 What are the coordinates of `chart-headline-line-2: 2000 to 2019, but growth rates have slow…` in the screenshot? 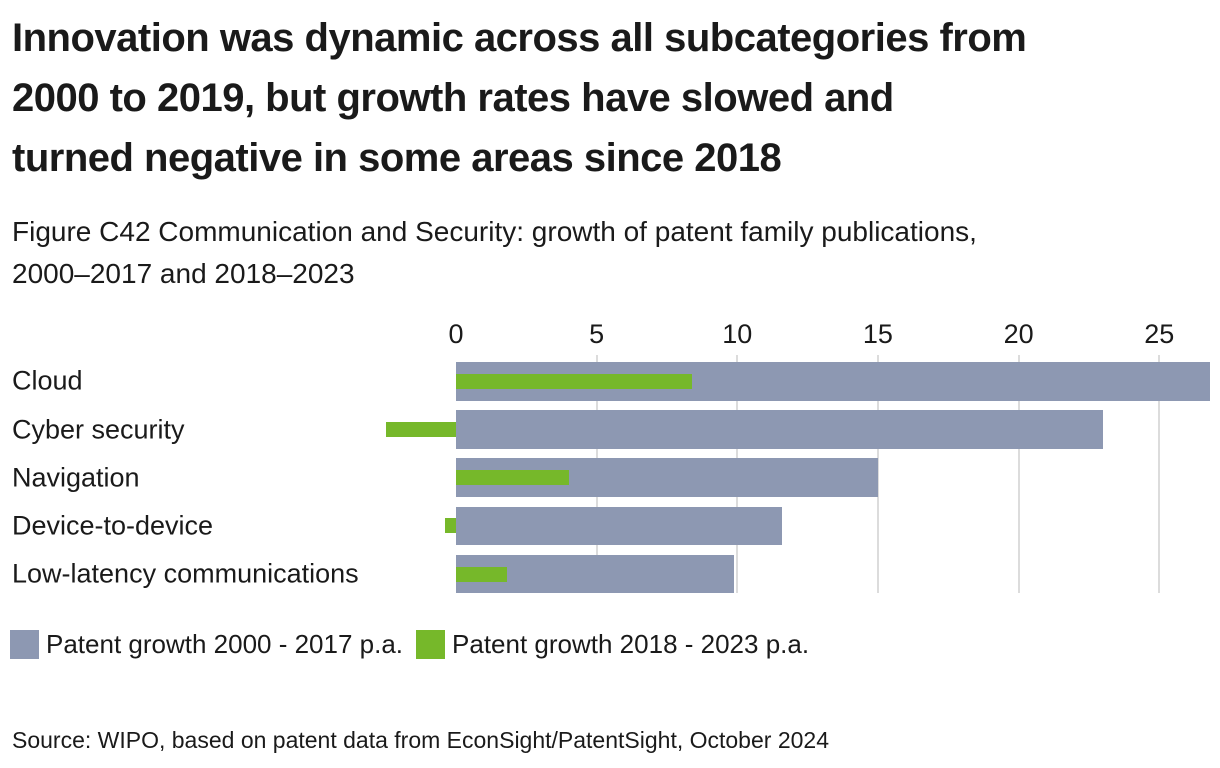 It's located at (453, 98).